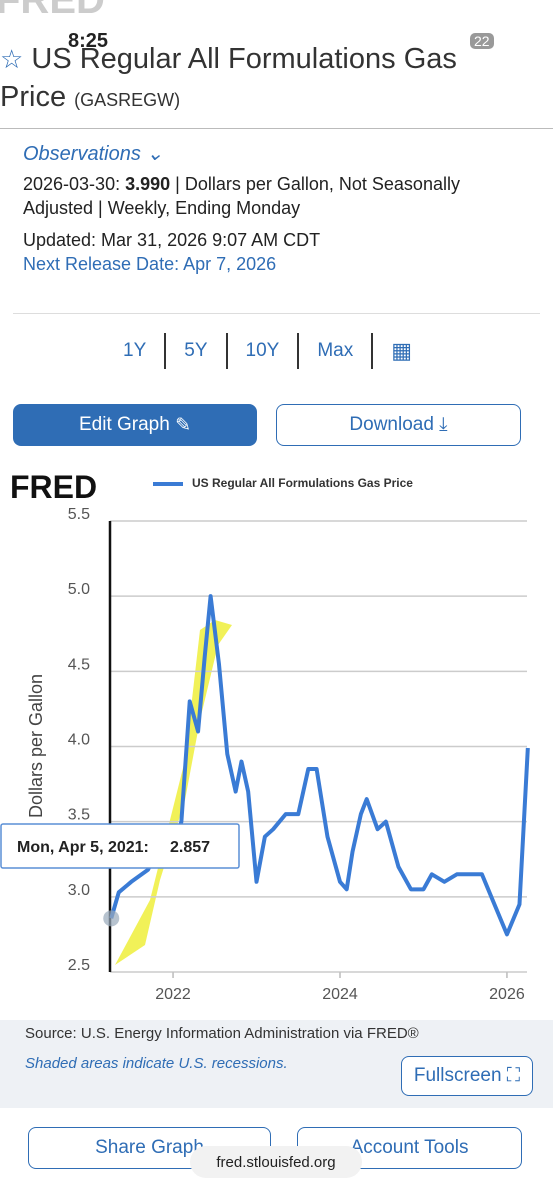 The width and height of the screenshot is (553, 1200). I want to click on account-label: Account Tools, so click(409, 1147).